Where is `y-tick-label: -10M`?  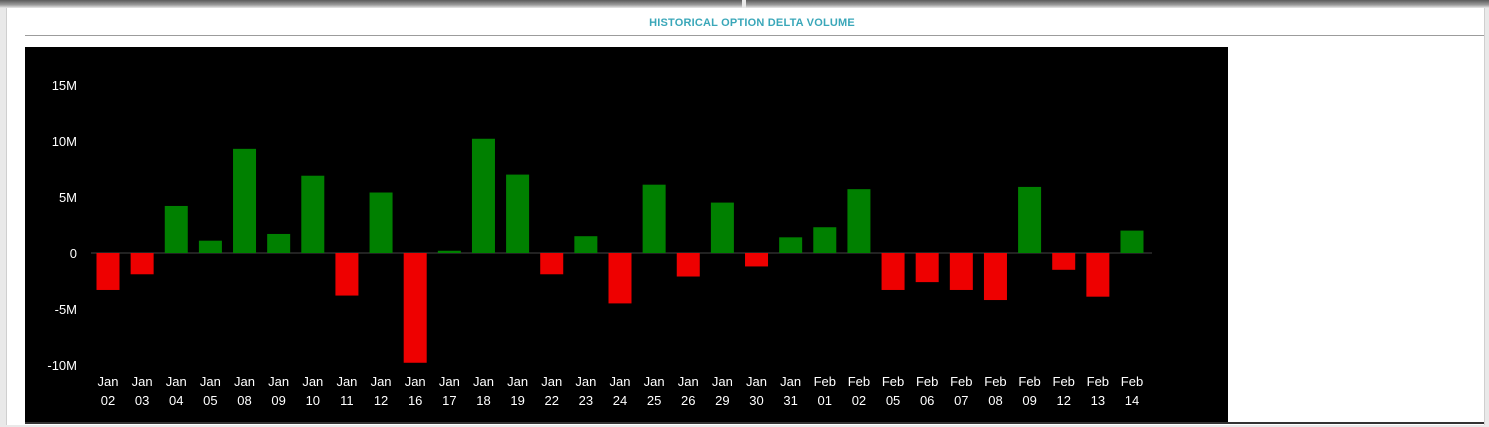
y-tick-label: -10M is located at coordinates (62, 365).